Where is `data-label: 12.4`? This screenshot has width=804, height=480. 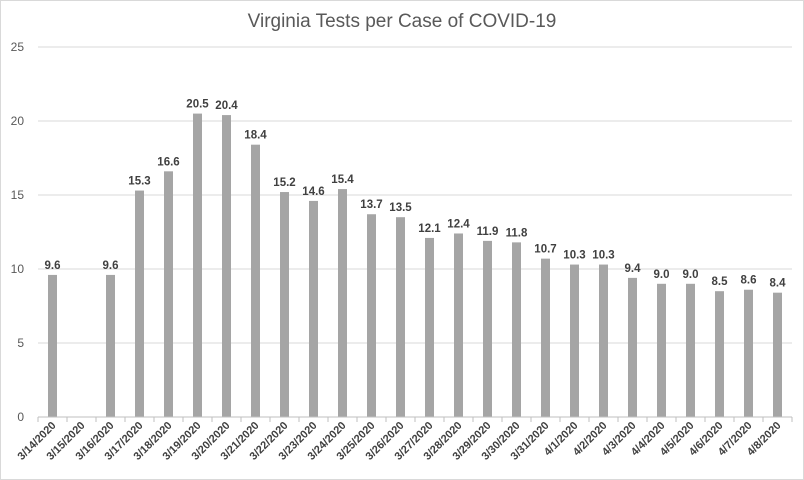
data-label: 12.4 is located at coordinates (458, 224).